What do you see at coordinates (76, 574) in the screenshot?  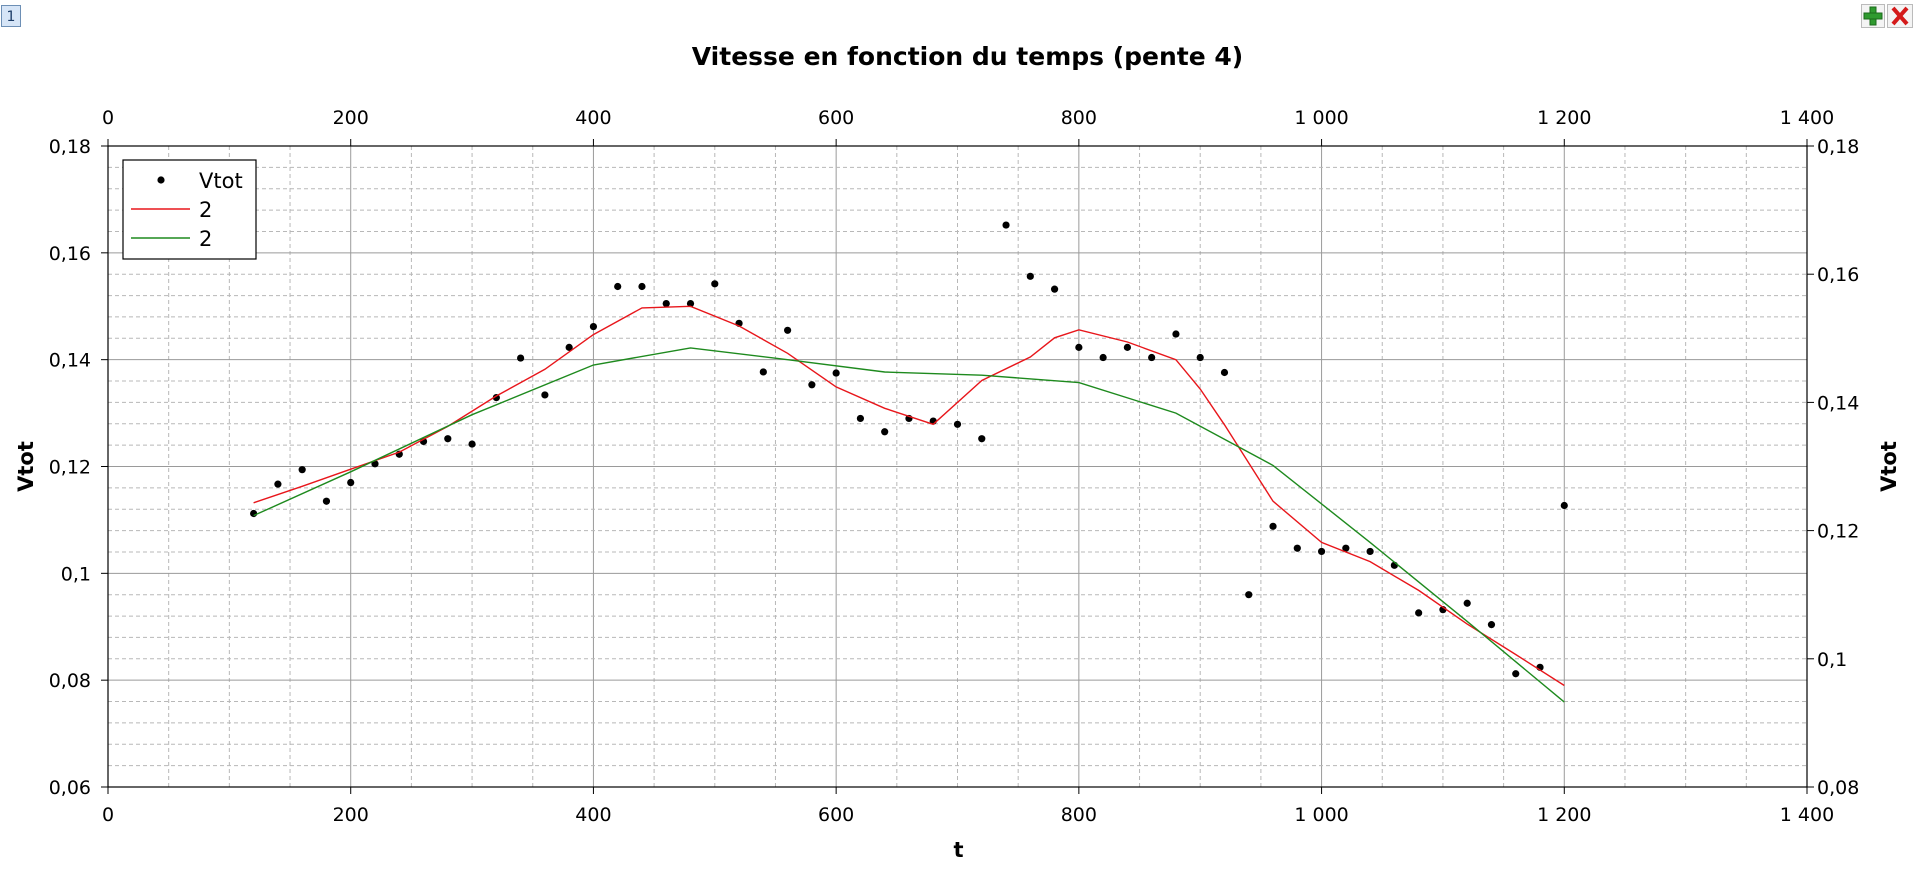 I see `y-tick-label-left: 0,1` at bounding box center [76, 574].